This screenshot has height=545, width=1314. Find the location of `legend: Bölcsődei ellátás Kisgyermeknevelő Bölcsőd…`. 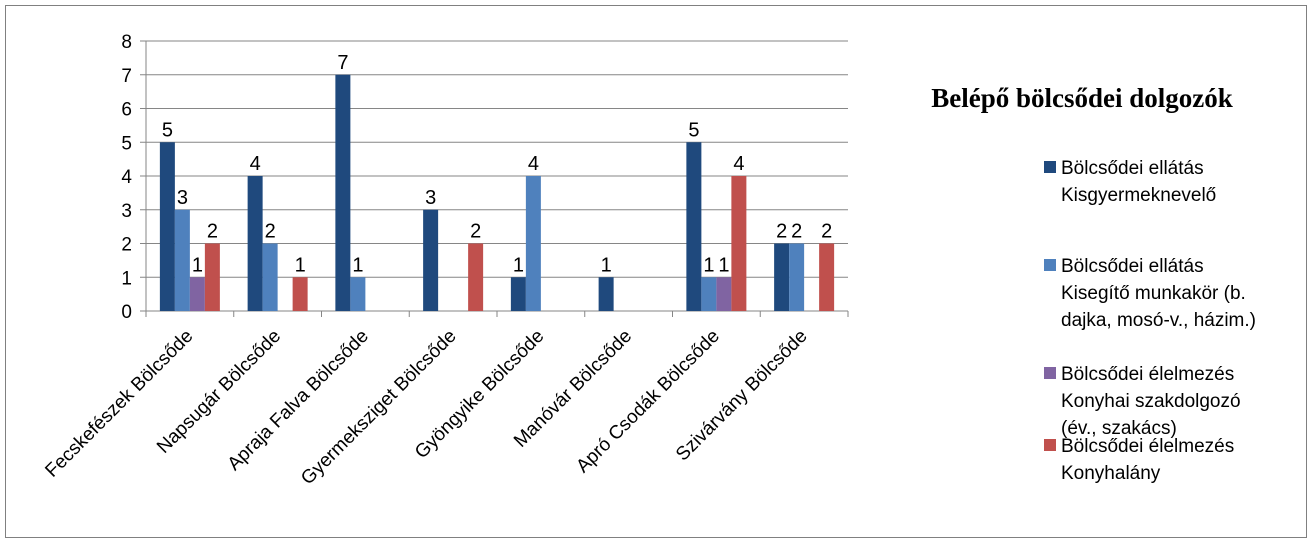

legend: Bölcsődei ellátás Kisgyermeknevelő Bölcsőd… is located at coordinates (1150, 321).